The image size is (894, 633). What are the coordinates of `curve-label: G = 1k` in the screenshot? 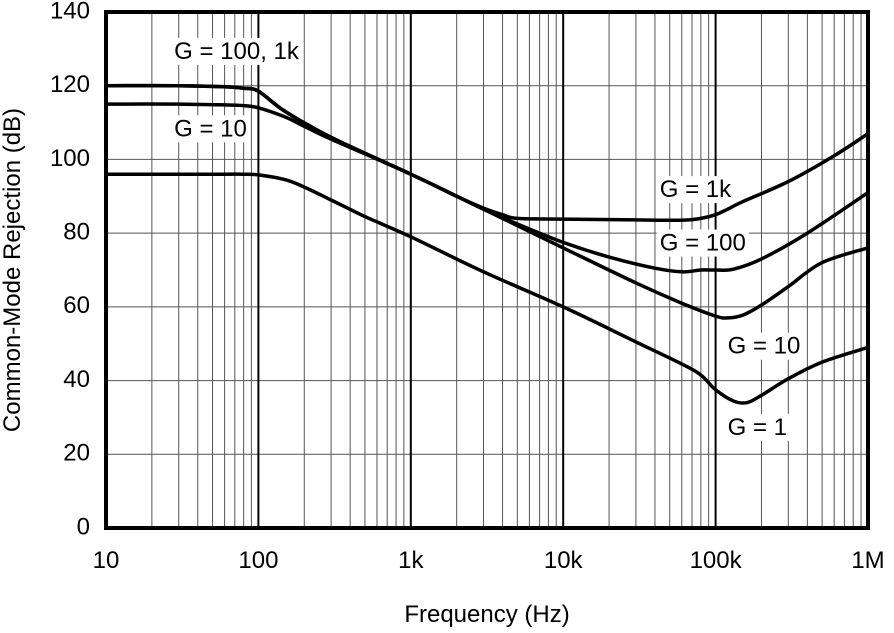 It's located at (696, 189).